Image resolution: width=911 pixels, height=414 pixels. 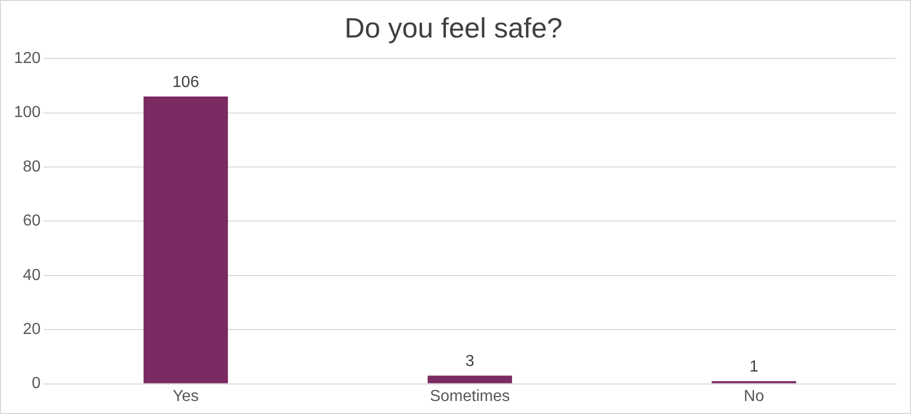 What do you see at coordinates (36, 383) in the screenshot?
I see `y-tick-label: 0` at bounding box center [36, 383].